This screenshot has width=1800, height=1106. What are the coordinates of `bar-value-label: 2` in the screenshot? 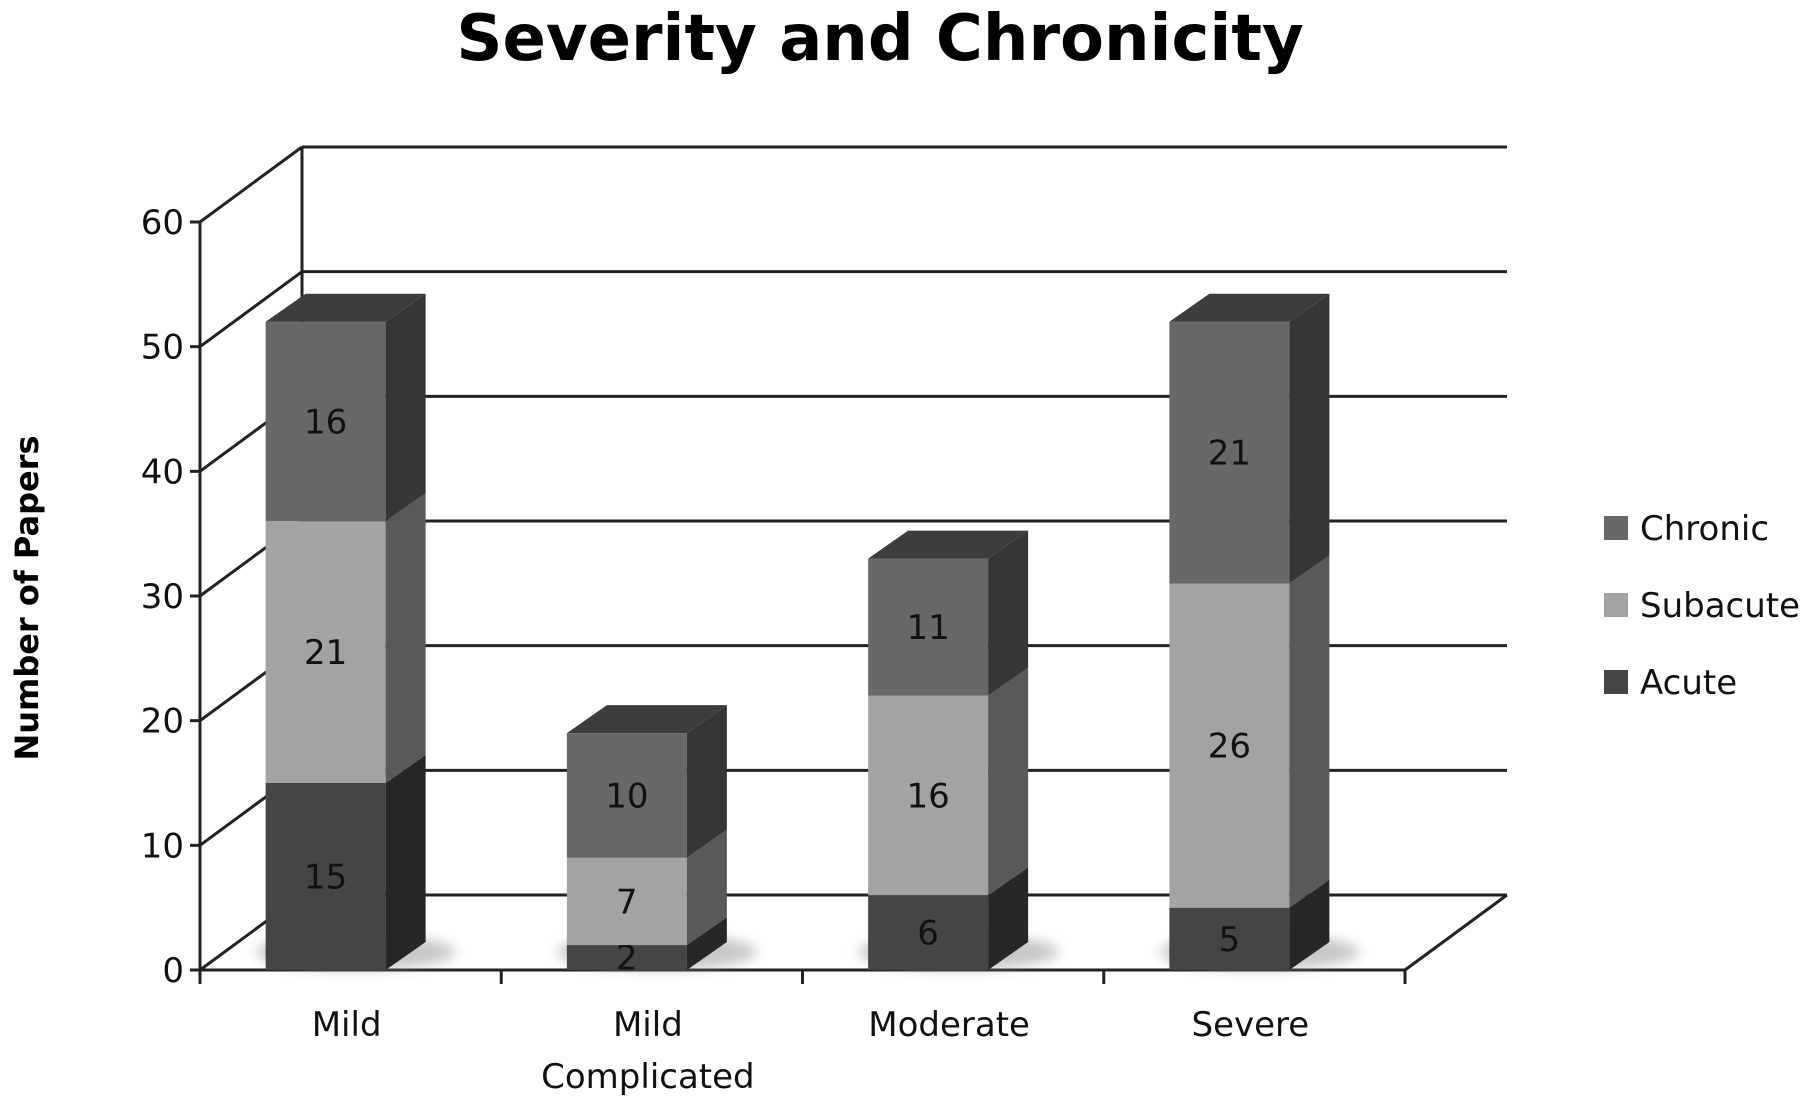 It's located at (627, 959).